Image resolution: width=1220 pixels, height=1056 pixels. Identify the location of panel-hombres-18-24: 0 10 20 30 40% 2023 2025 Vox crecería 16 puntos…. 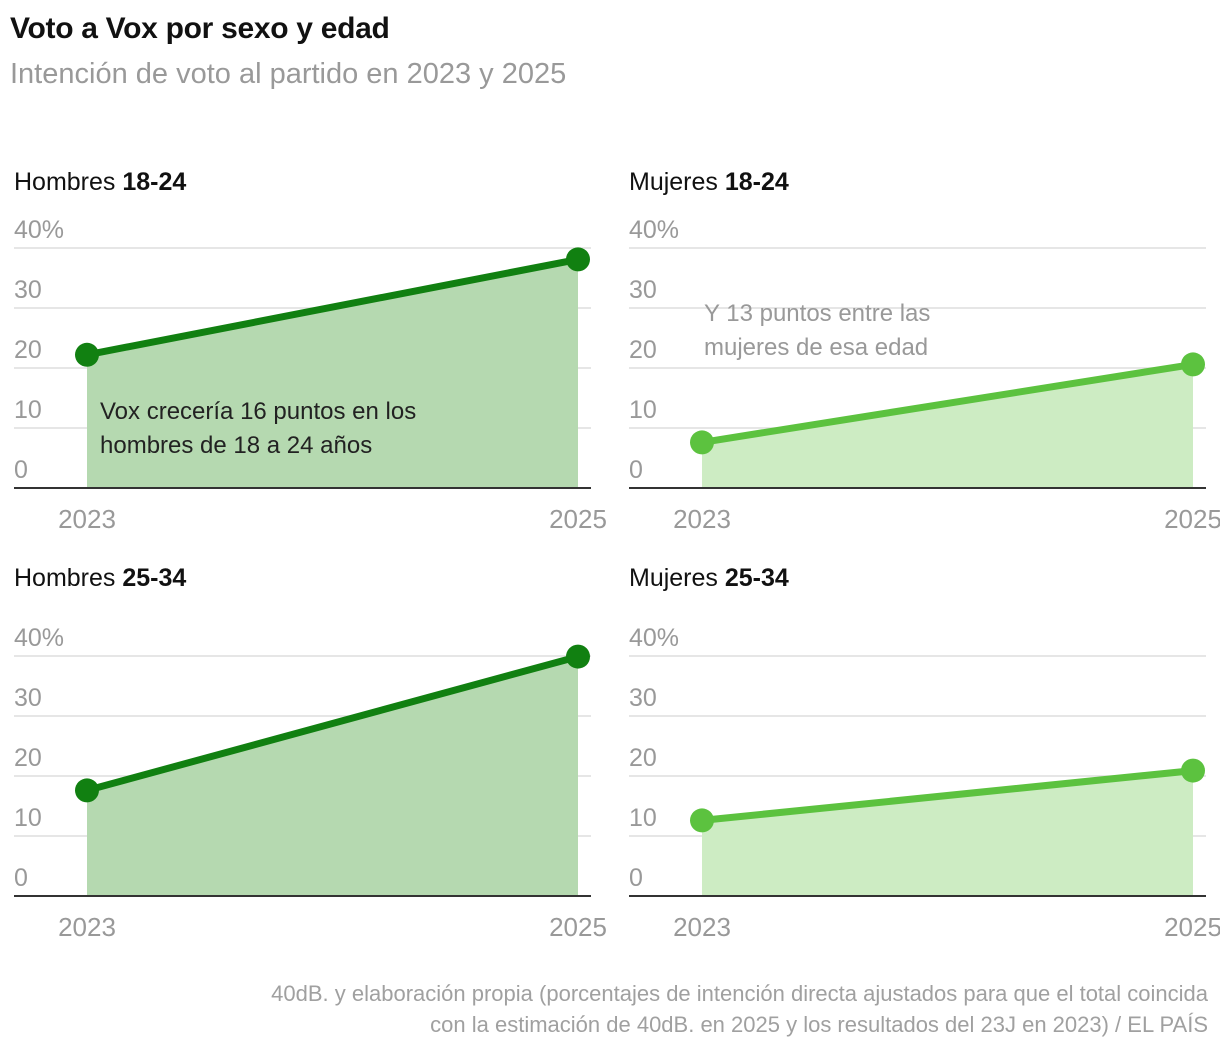
(310, 375).